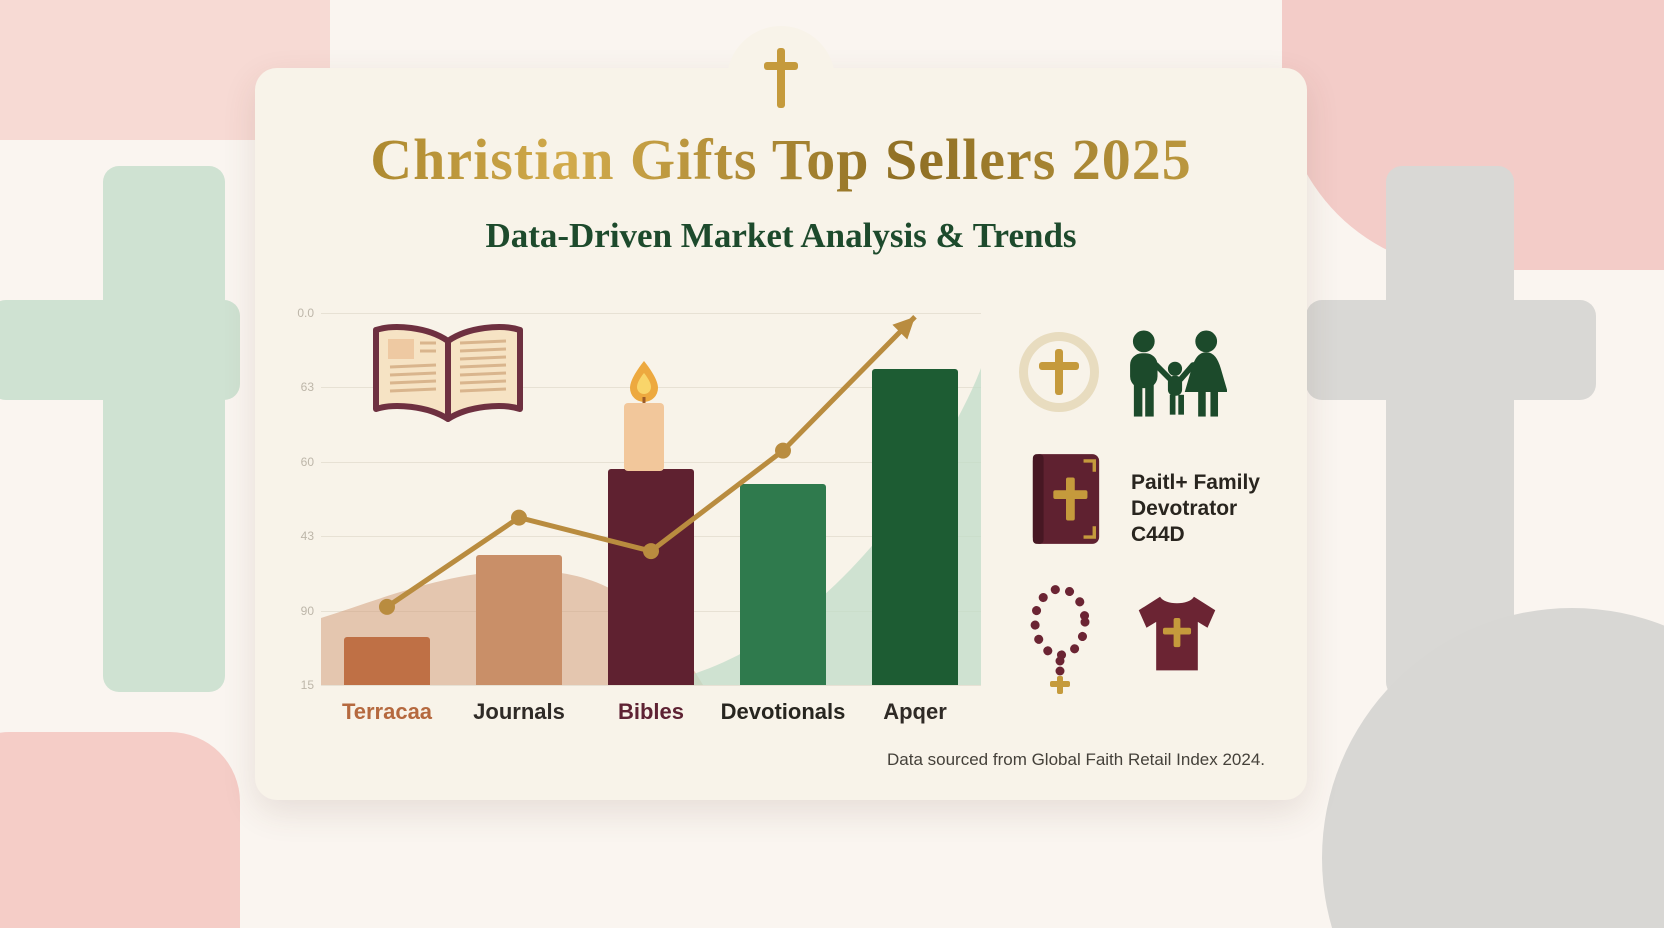  What do you see at coordinates (783, 584) in the screenshot?
I see `bar-devotionals` at bounding box center [783, 584].